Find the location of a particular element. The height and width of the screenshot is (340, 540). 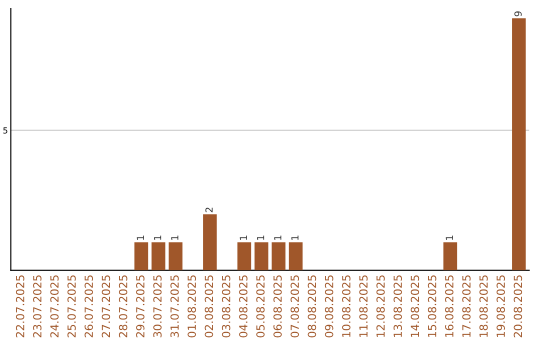

x-tick-label: 20.08.2025 is located at coordinates (518, 306).